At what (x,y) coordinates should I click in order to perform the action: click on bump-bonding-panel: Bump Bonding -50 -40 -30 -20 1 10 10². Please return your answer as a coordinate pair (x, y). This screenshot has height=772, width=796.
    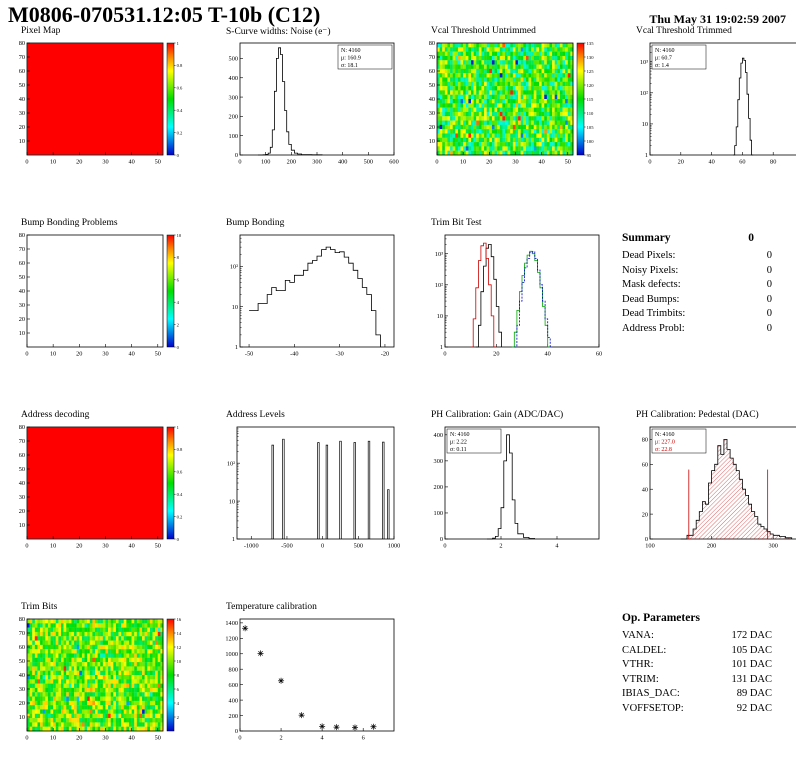
    Looking at the image, I should click on (310, 293).